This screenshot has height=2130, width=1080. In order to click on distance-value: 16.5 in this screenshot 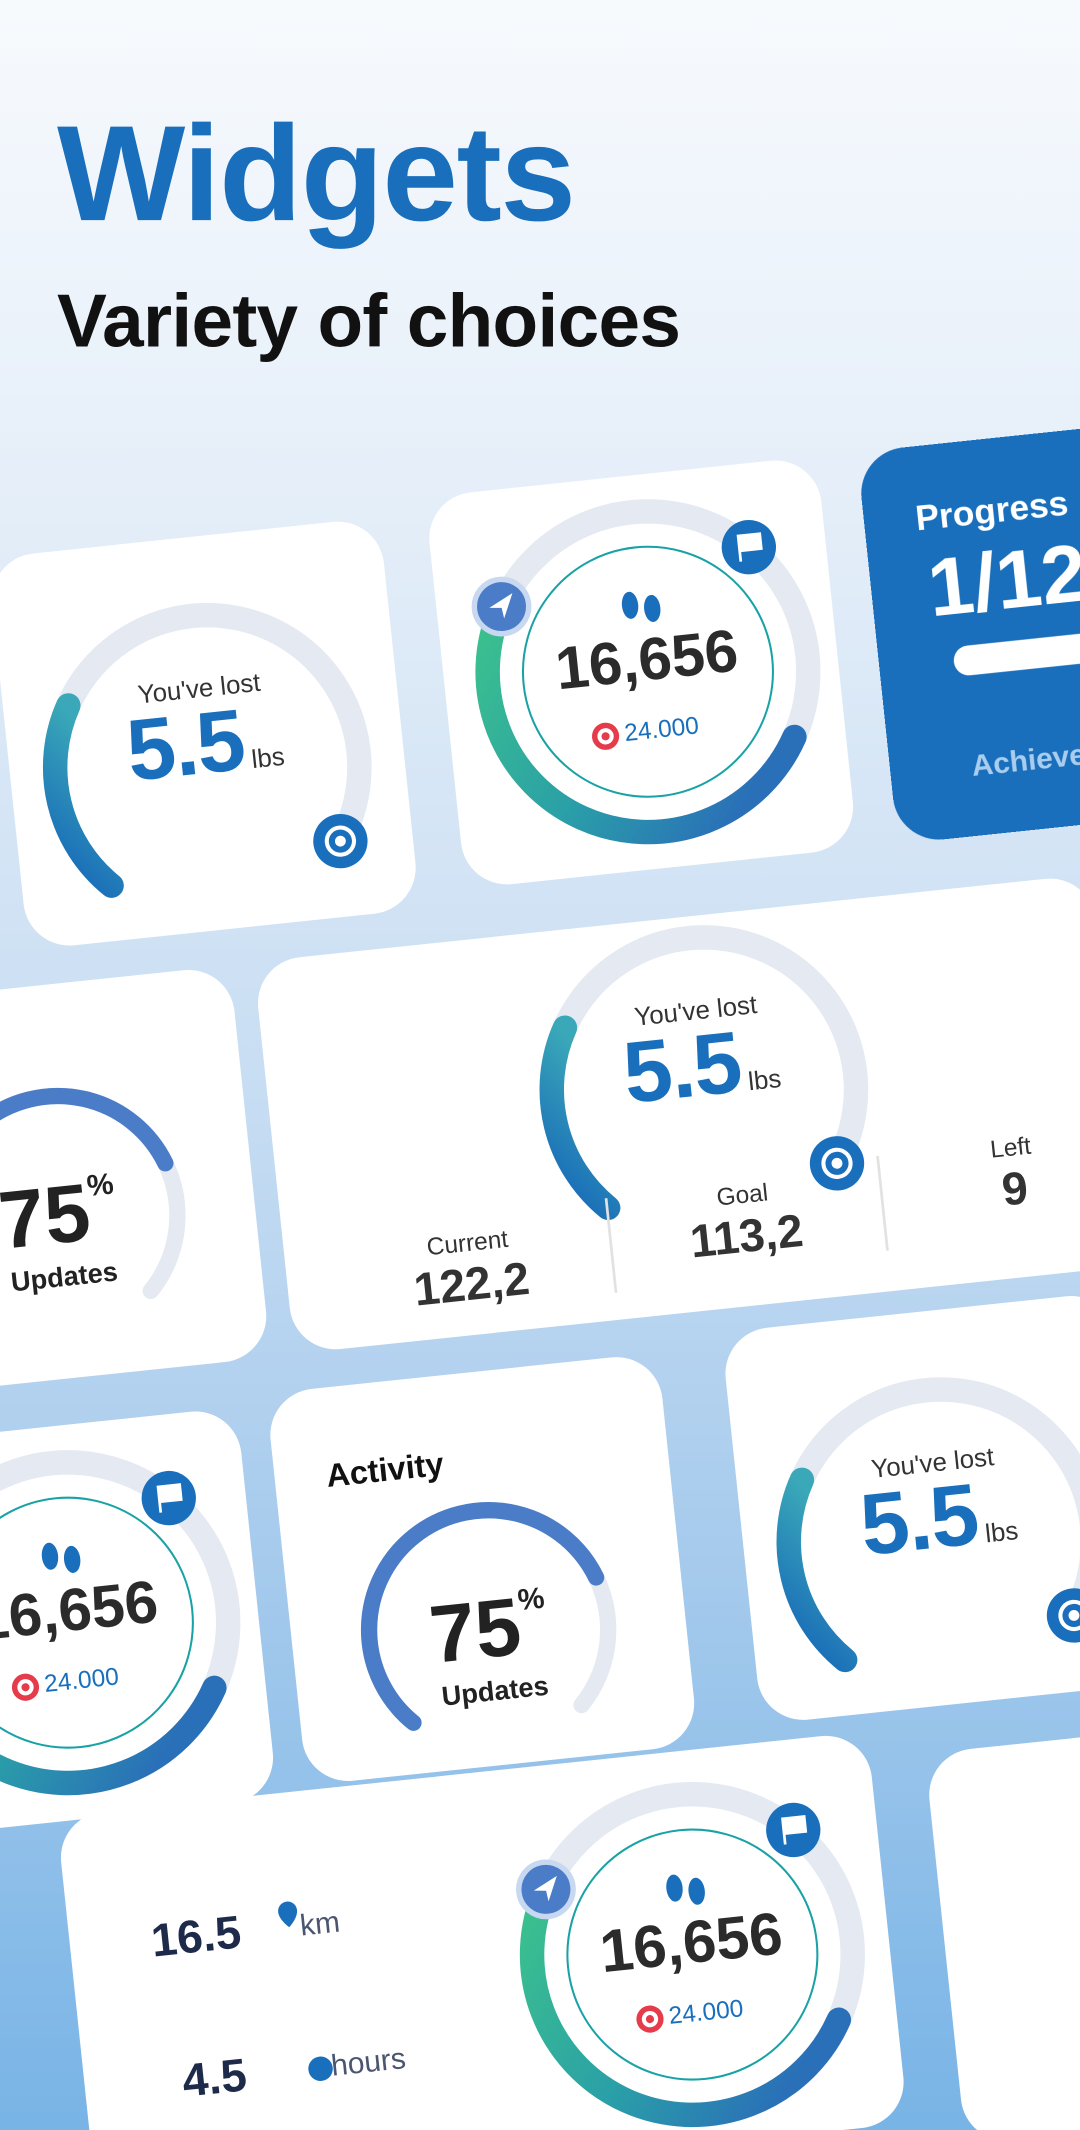, I will do `click(196, 1937)`.